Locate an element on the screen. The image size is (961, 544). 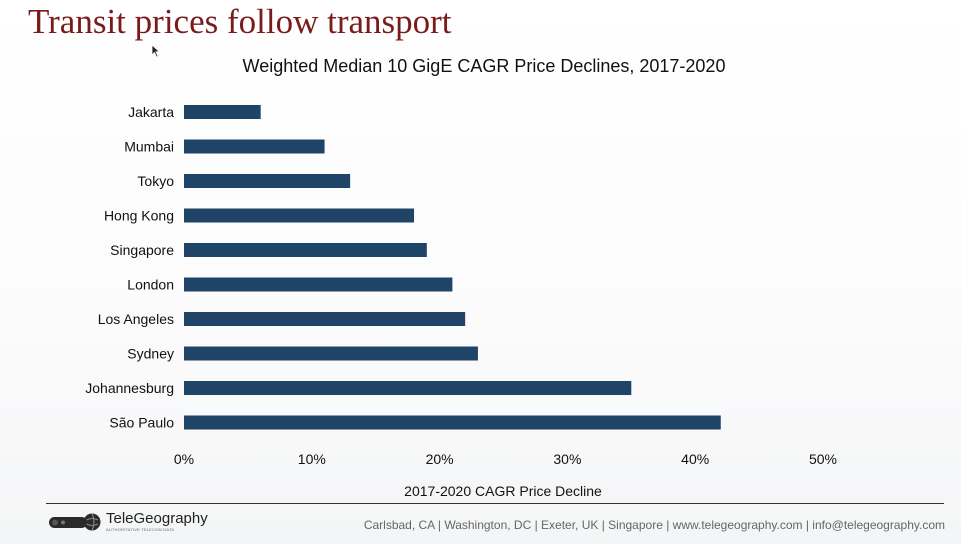
footer-logo: TeleGeography AUTHORITATIVE TELECOM DATA is located at coordinates (128, 522).